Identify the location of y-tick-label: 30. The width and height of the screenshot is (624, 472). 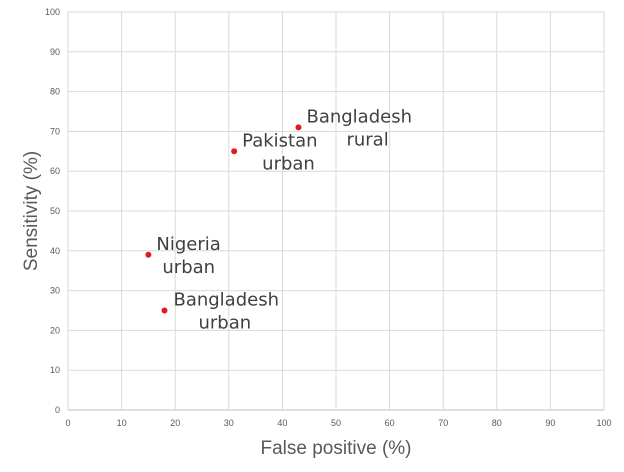
(55, 291).